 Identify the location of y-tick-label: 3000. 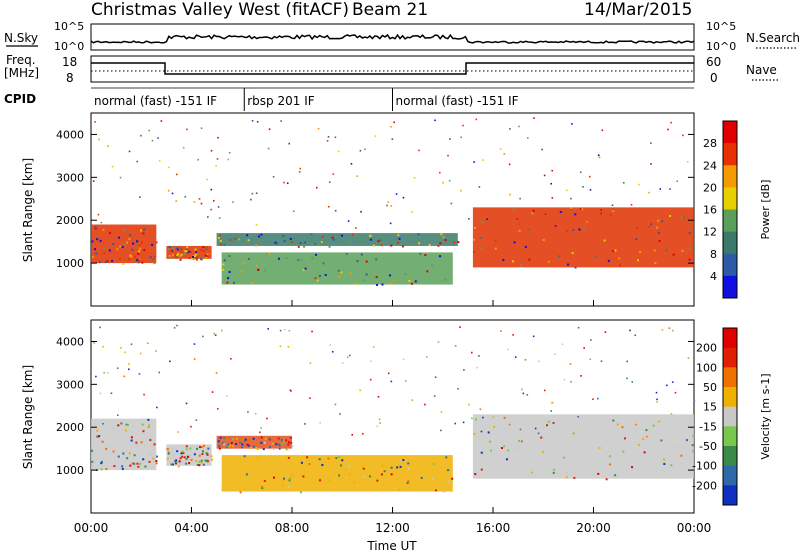
(70, 177).